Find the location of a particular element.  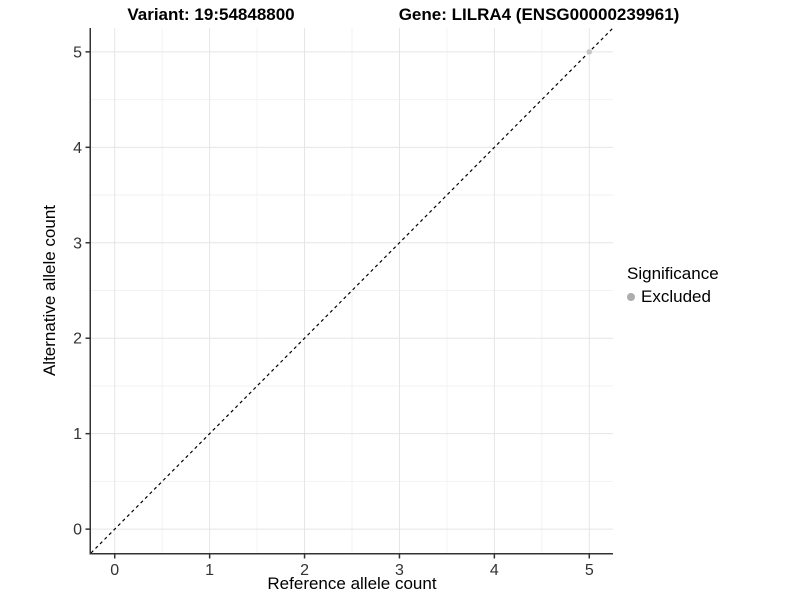

y-tick-label: 4 is located at coordinates (77, 148).